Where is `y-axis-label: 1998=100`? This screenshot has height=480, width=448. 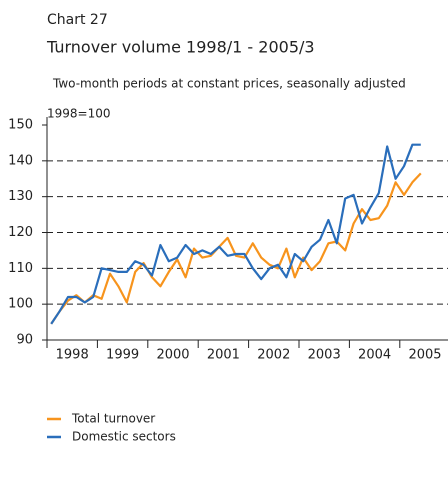 y-axis-label: 1998=100 is located at coordinates (79, 114).